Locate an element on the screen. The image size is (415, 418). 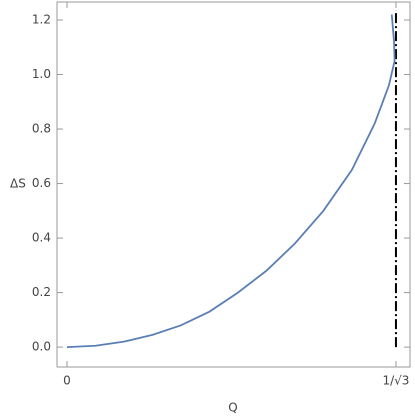
y-tick-label: 0.0 is located at coordinates (41, 347).